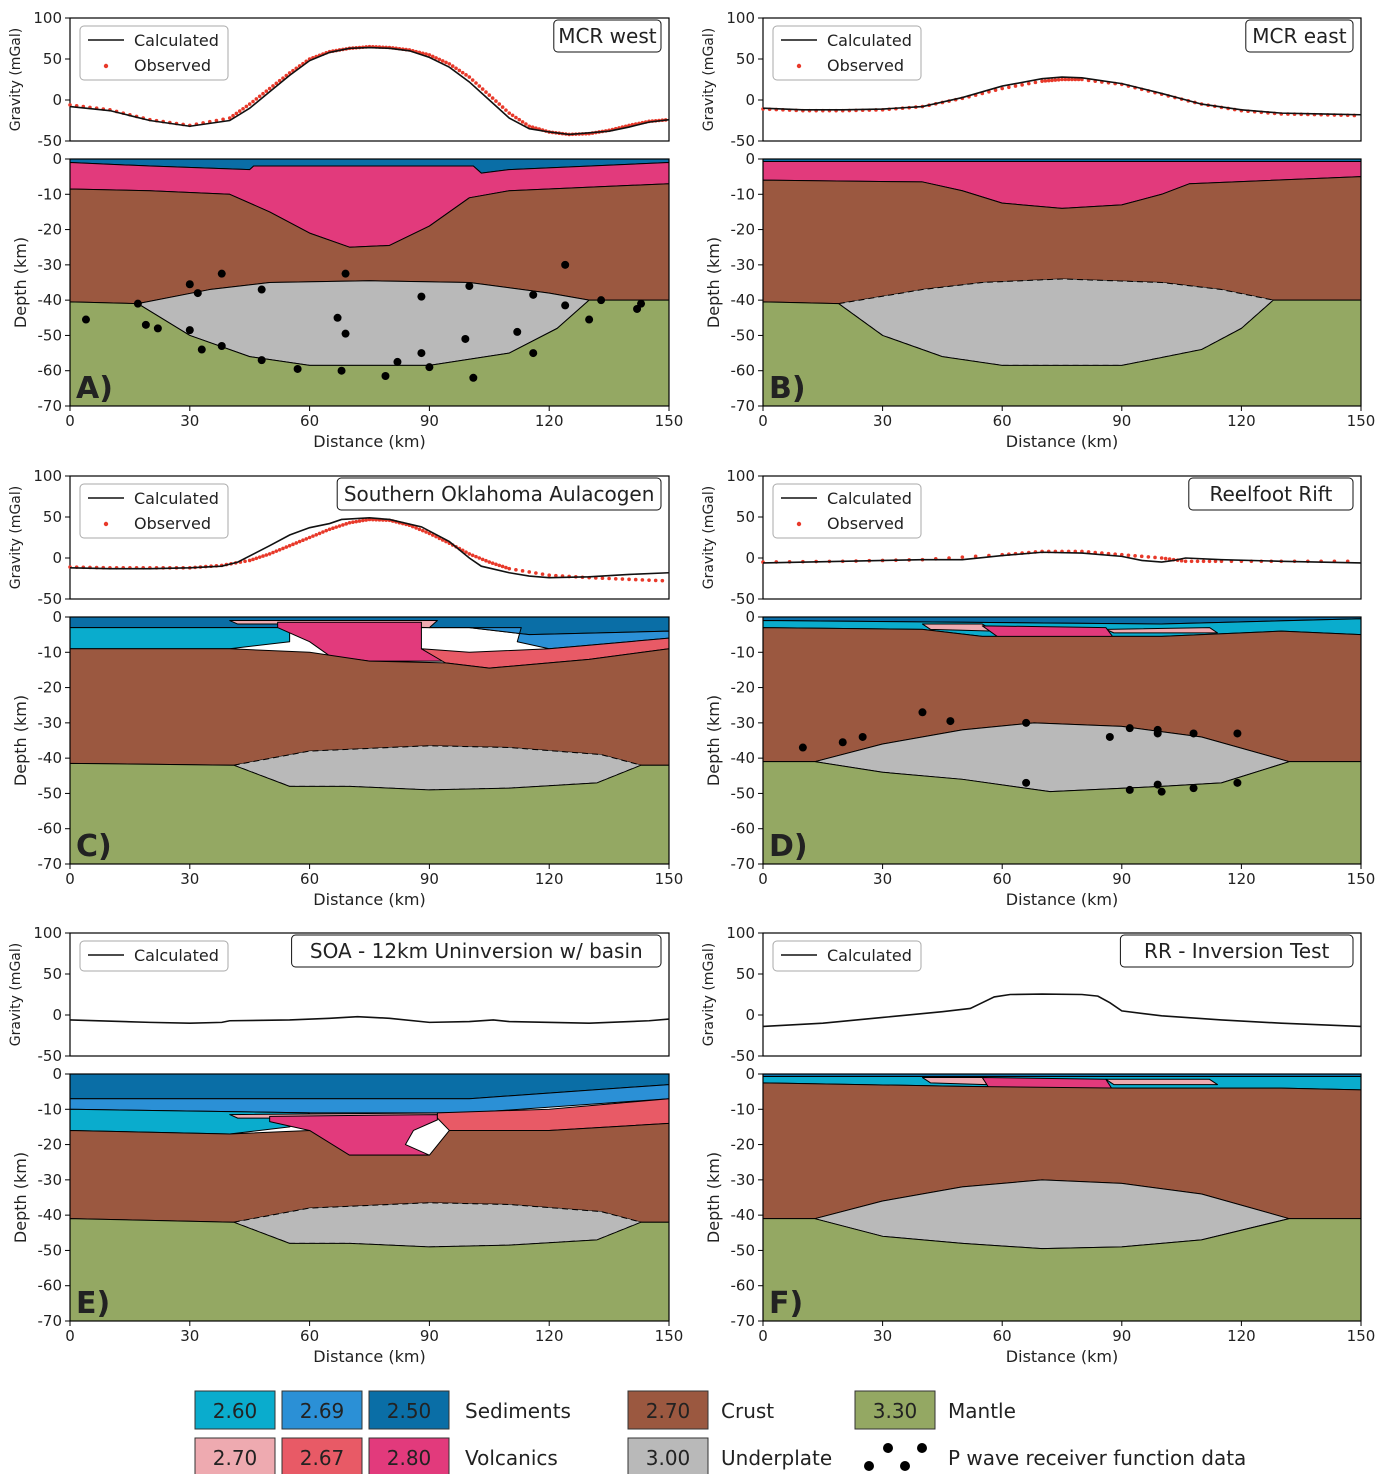 The width and height of the screenshot is (1393, 1474). I want to click on panel-label: D), so click(788, 846).